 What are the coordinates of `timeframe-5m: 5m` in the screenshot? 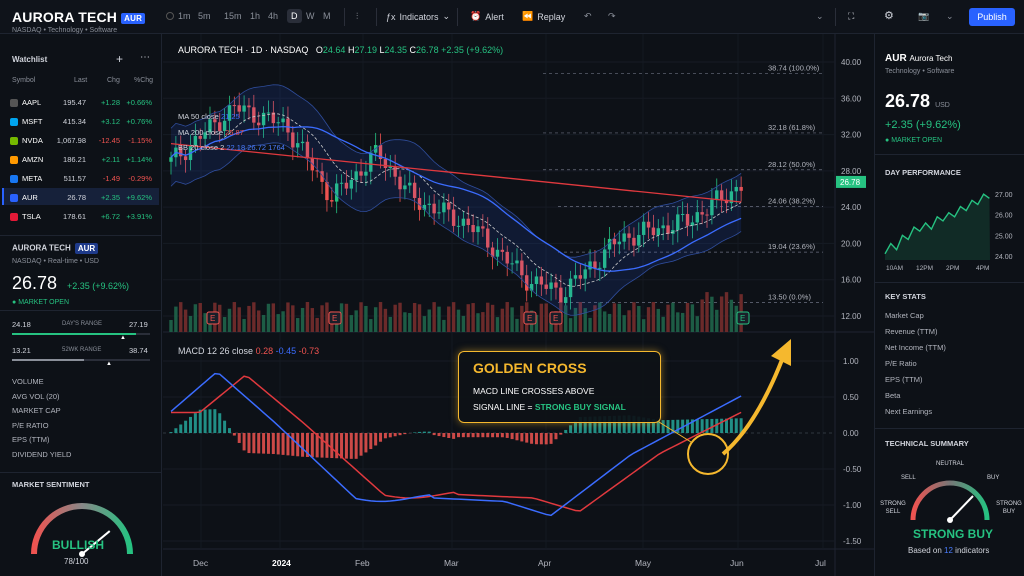 It's located at (204, 16).